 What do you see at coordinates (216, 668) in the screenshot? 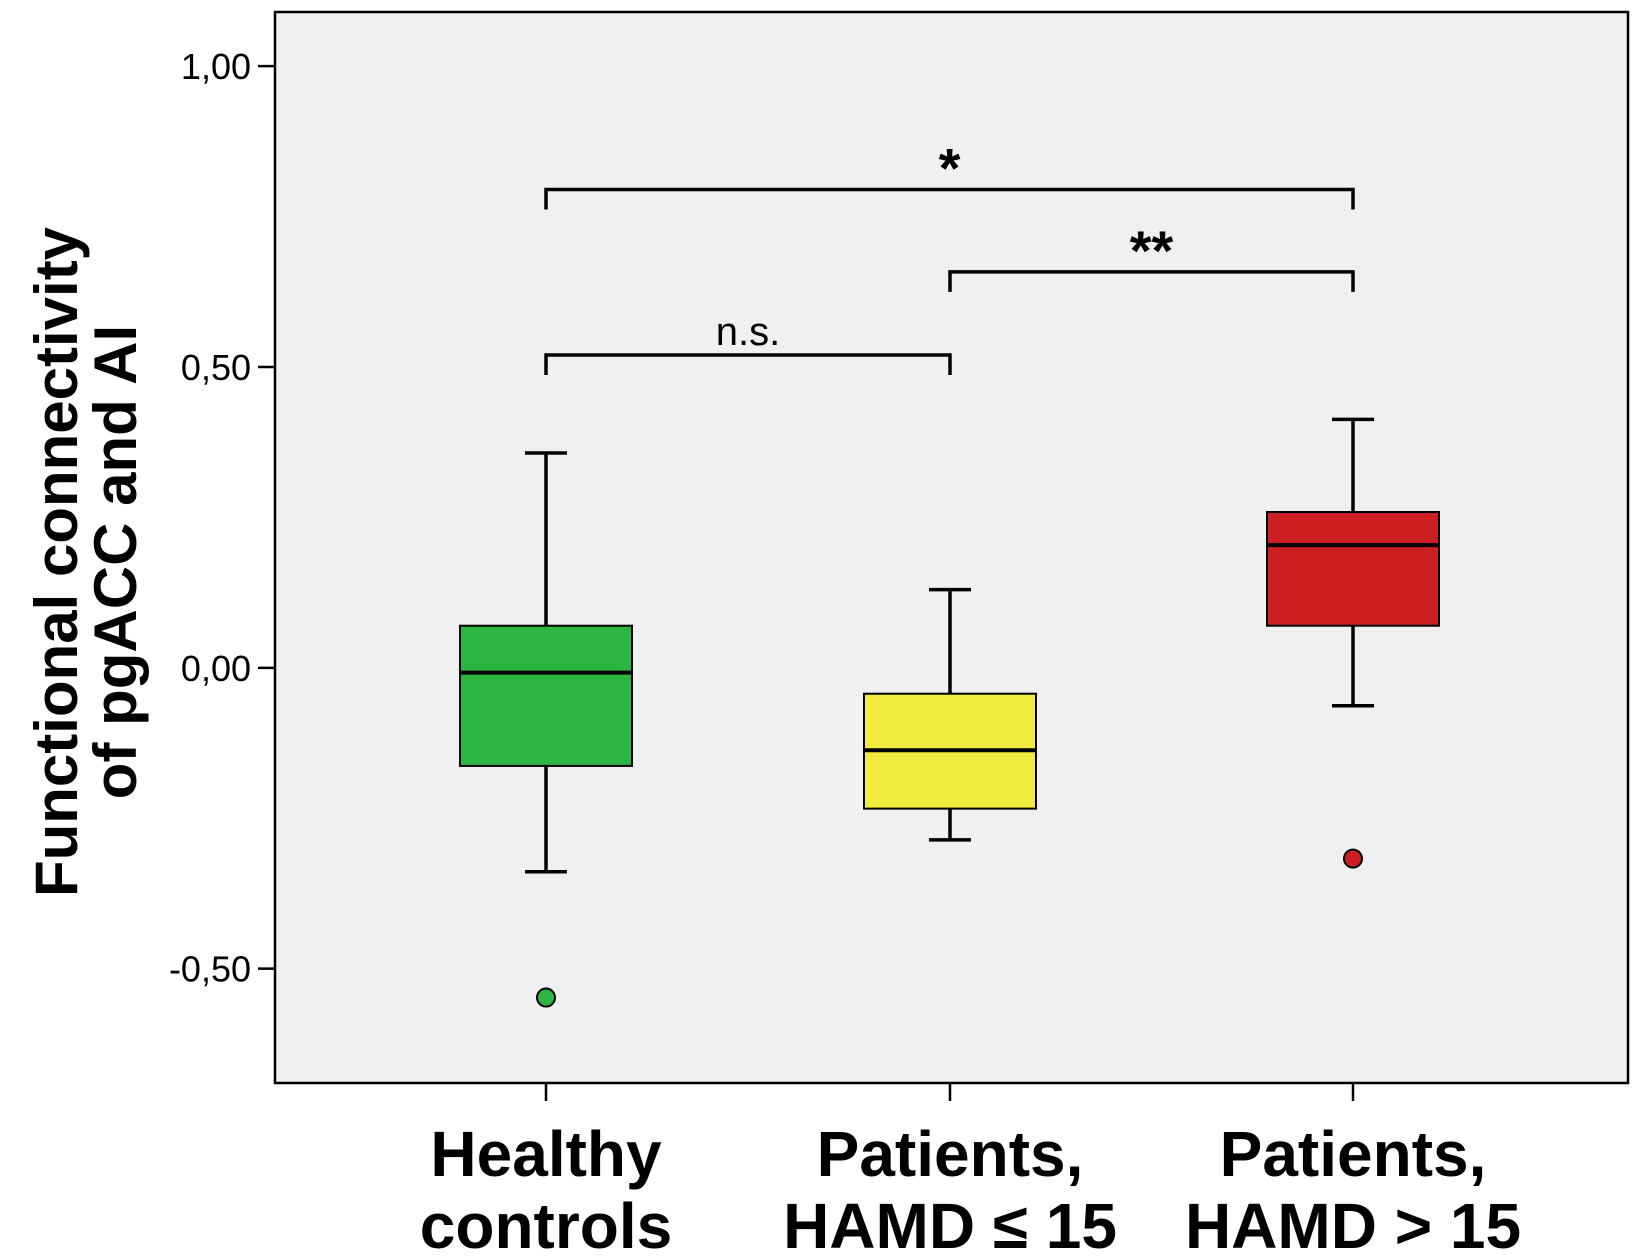
I see `y-tick-label: 0,00` at bounding box center [216, 668].